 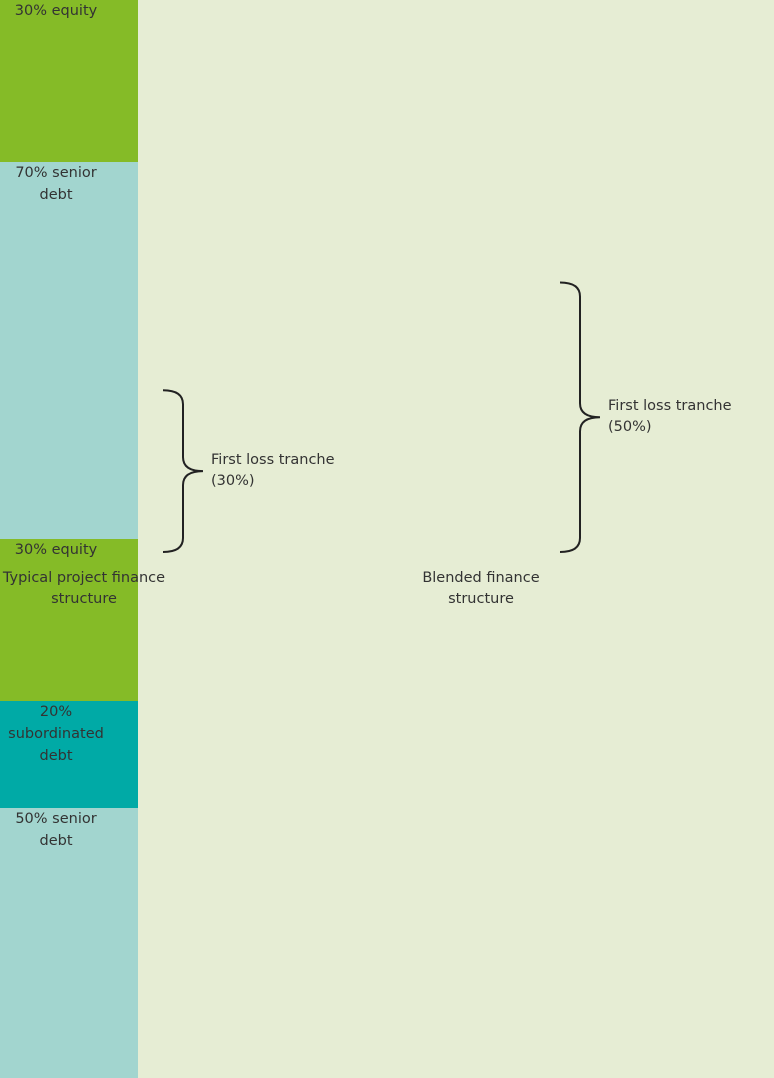 I want to click on annotation: First loss tranche (30%), so click(x=273, y=471).